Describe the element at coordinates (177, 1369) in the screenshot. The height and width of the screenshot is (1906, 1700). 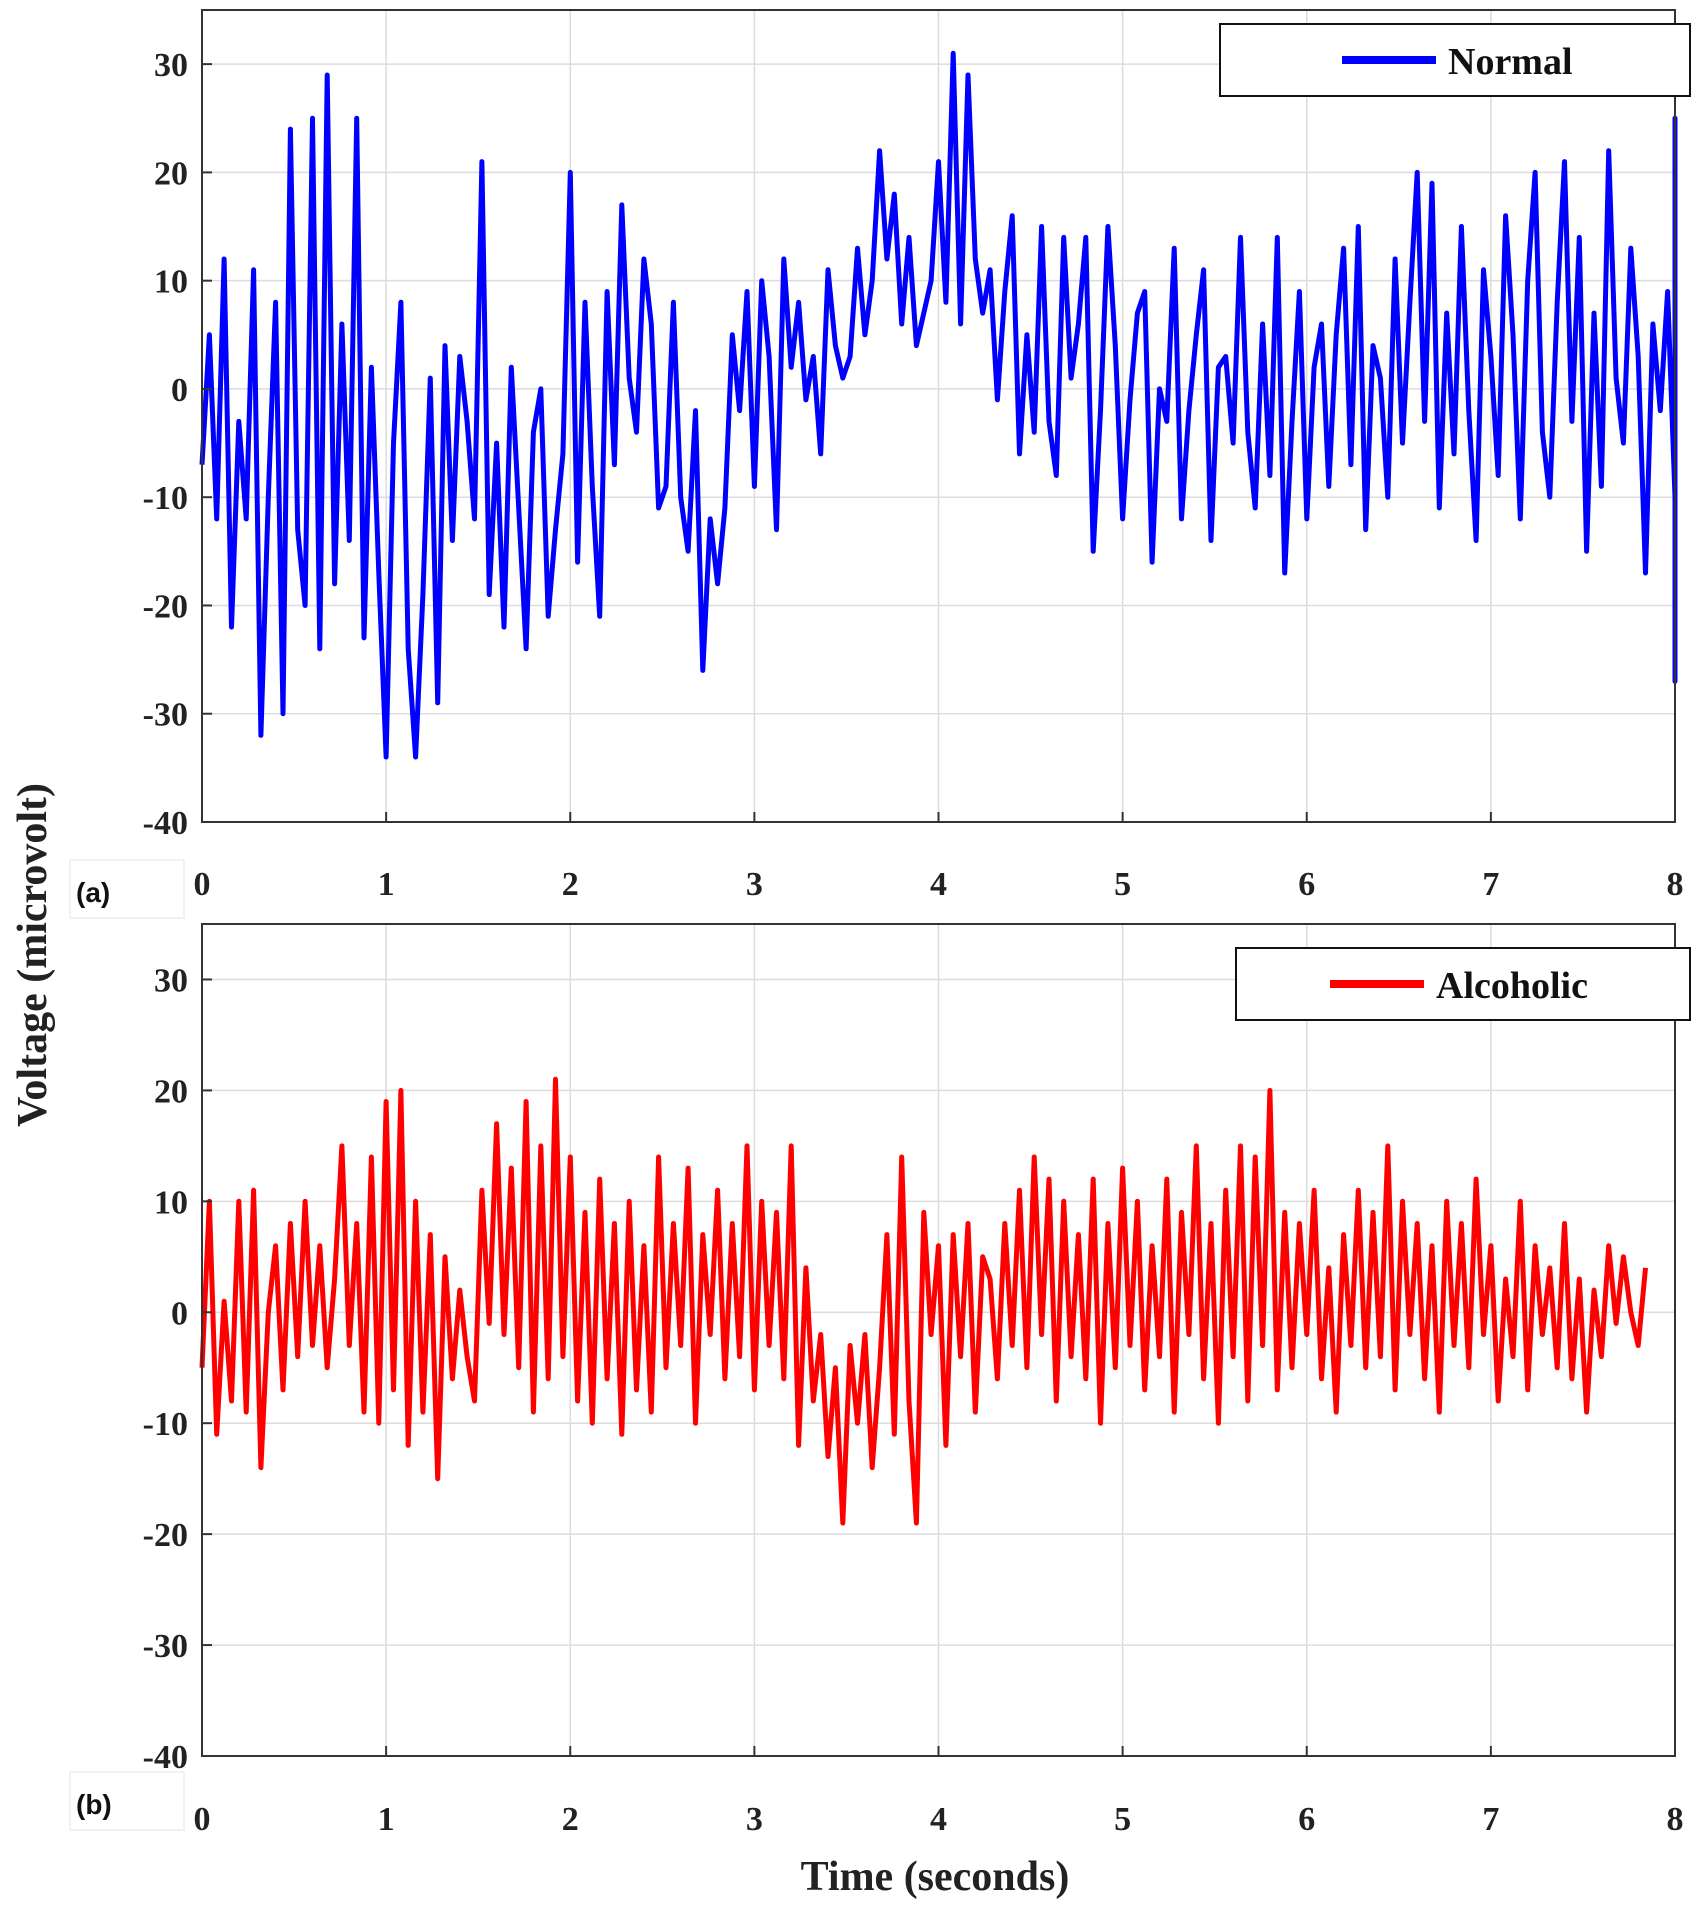
I see `panel-b-y-ticks: 30 20 10 0 -10 -20 -30 -40` at that location.